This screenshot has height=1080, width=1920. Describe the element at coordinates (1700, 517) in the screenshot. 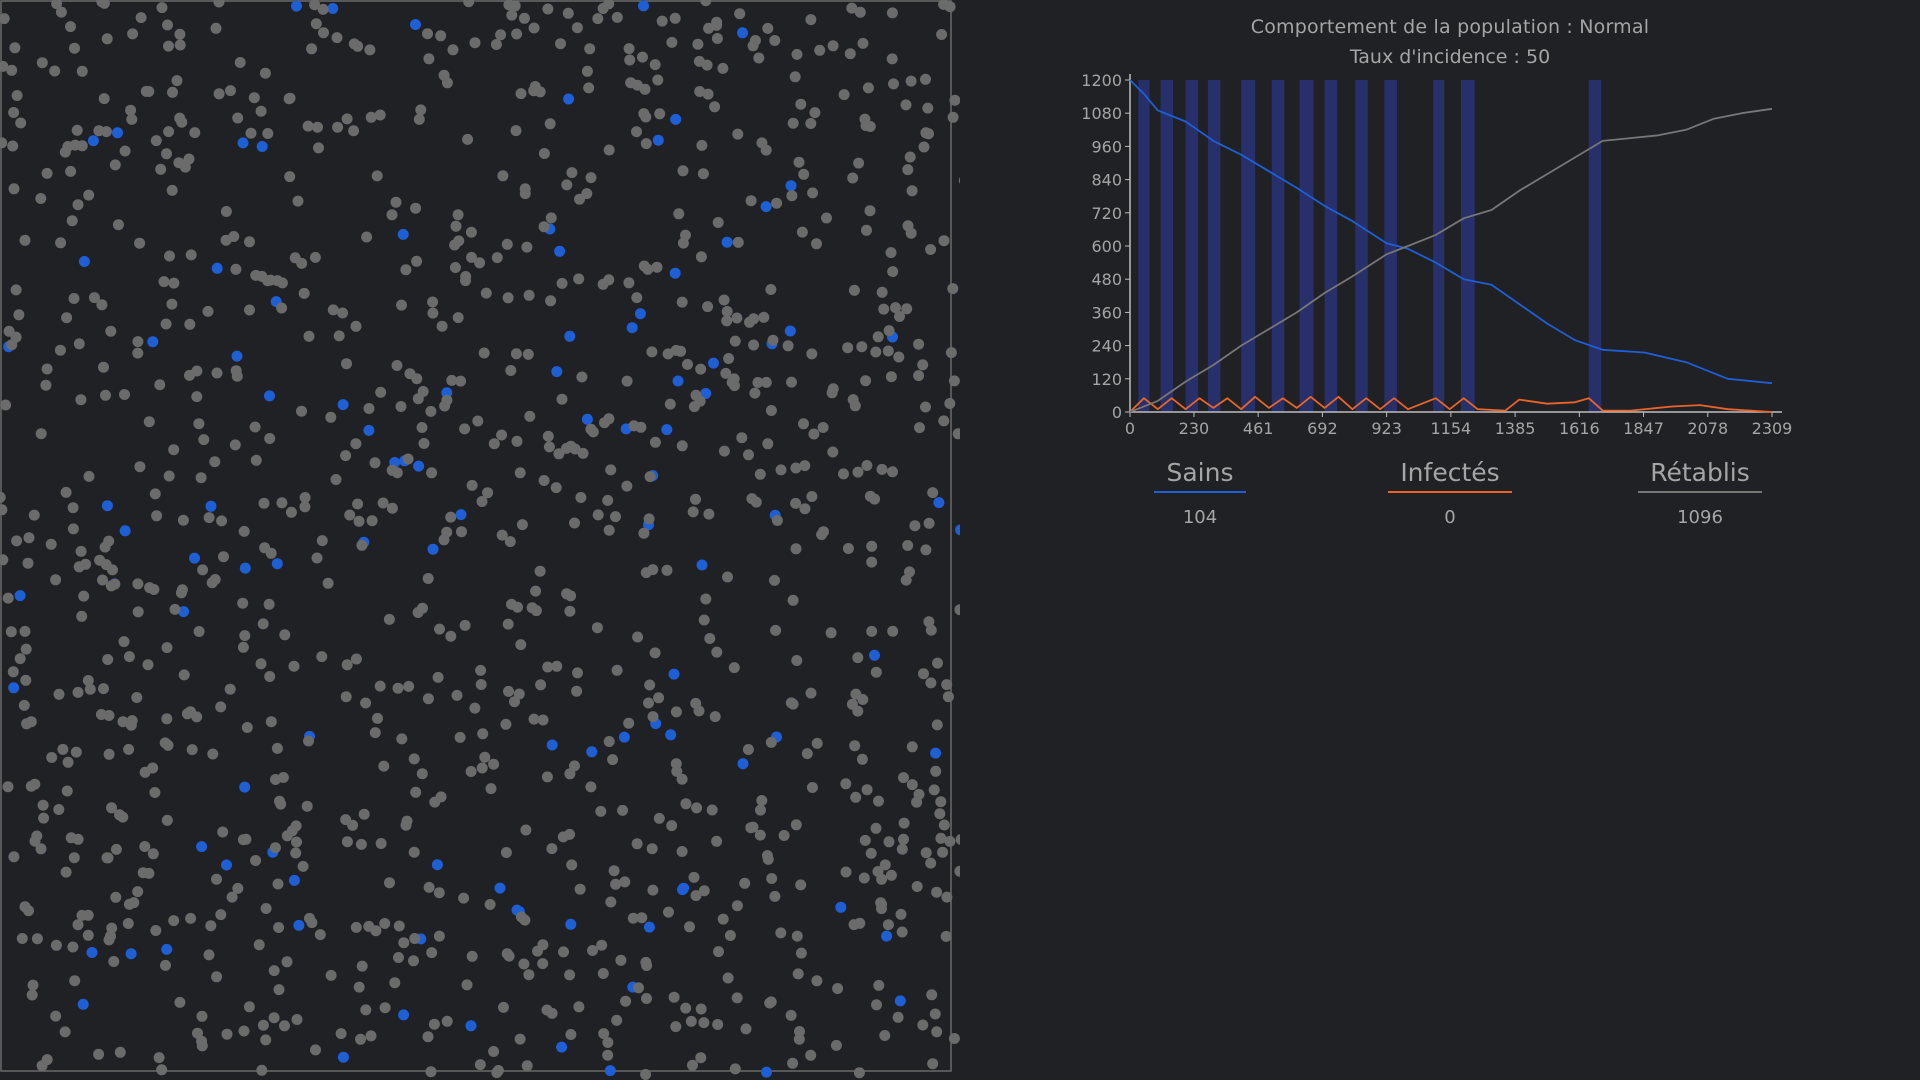

I see `legend-recovered-value: 1096` at that location.